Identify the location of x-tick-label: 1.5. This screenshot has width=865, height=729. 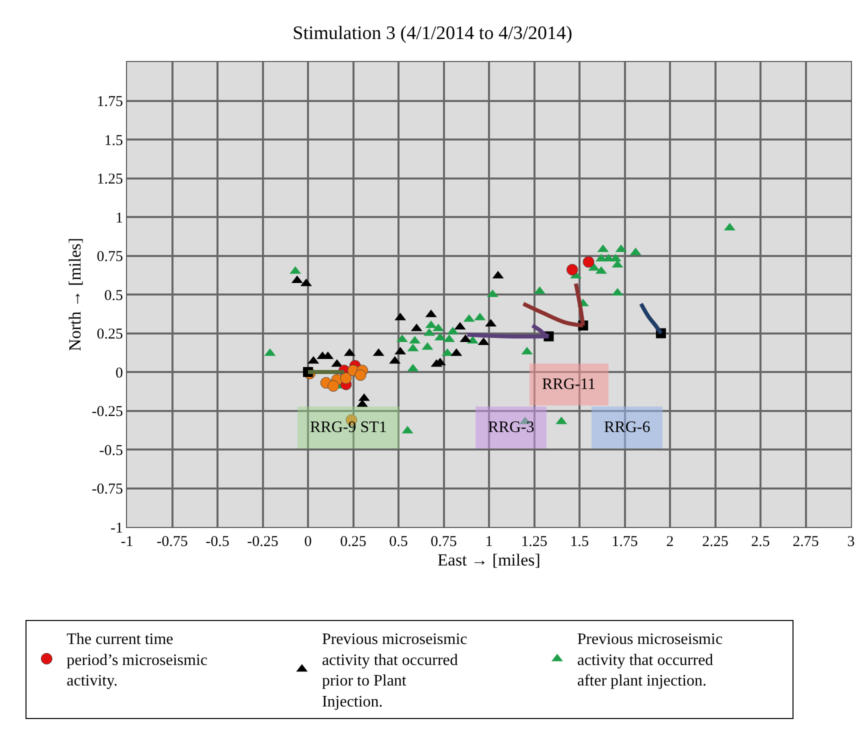
(579, 542).